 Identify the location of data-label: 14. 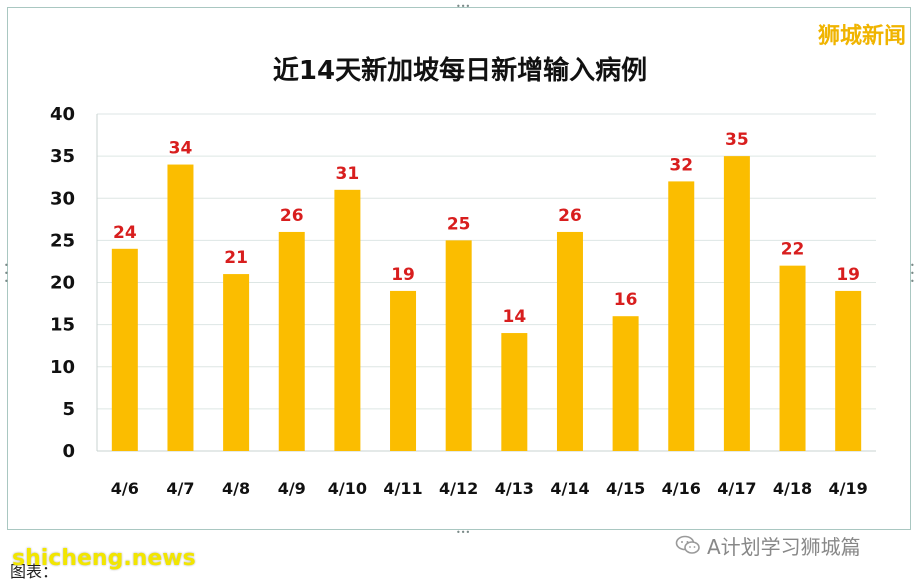
(514, 317).